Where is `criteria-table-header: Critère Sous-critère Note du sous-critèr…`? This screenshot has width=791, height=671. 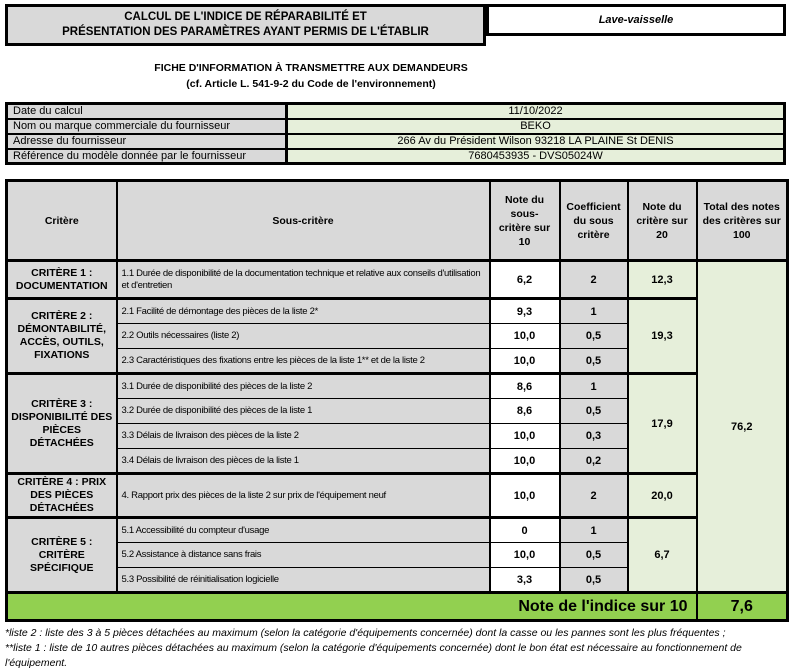
criteria-table-header: Critère Sous-critère Note du sous-critèr… is located at coordinates (397, 220).